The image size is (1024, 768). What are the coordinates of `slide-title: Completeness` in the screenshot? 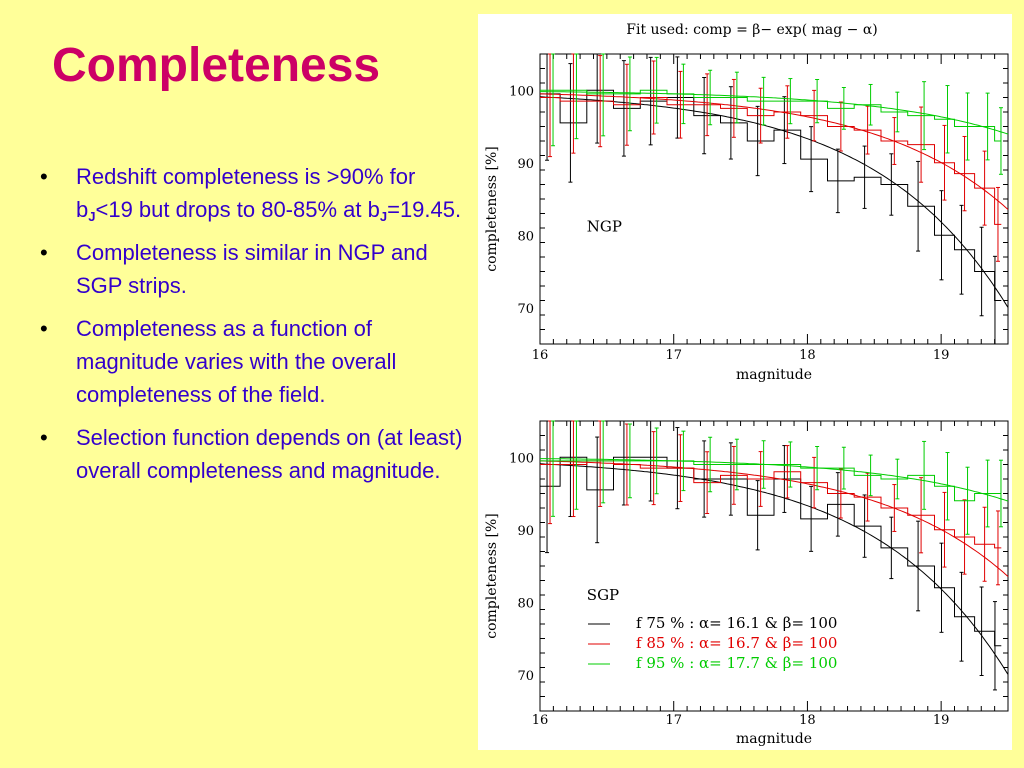 It's located at (216, 65).